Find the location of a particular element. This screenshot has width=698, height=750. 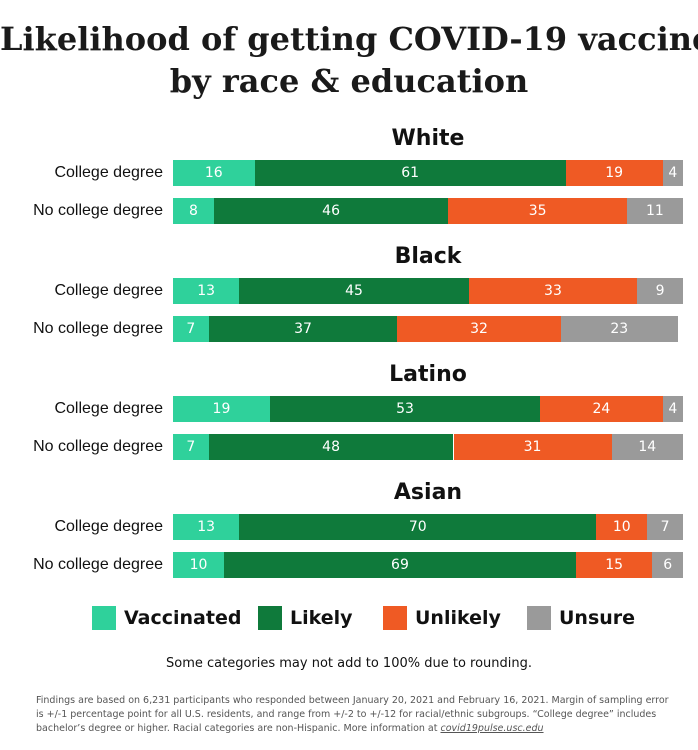

data-label-white-no-college-degree-unsure: 11 is located at coordinates (655, 211).